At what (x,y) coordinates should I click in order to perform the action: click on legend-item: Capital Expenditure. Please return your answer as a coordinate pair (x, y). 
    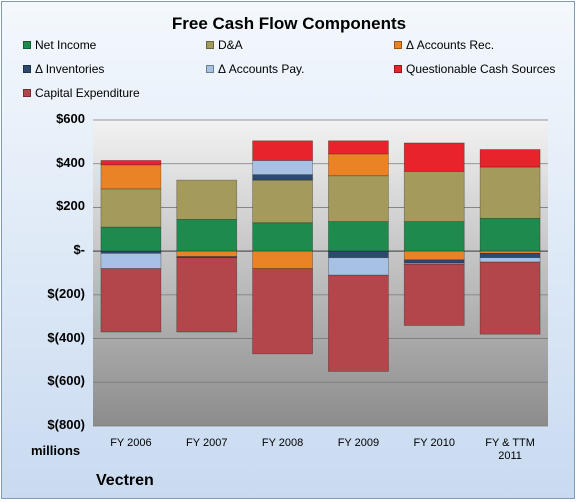
    Looking at the image, I should click on (81, 93).